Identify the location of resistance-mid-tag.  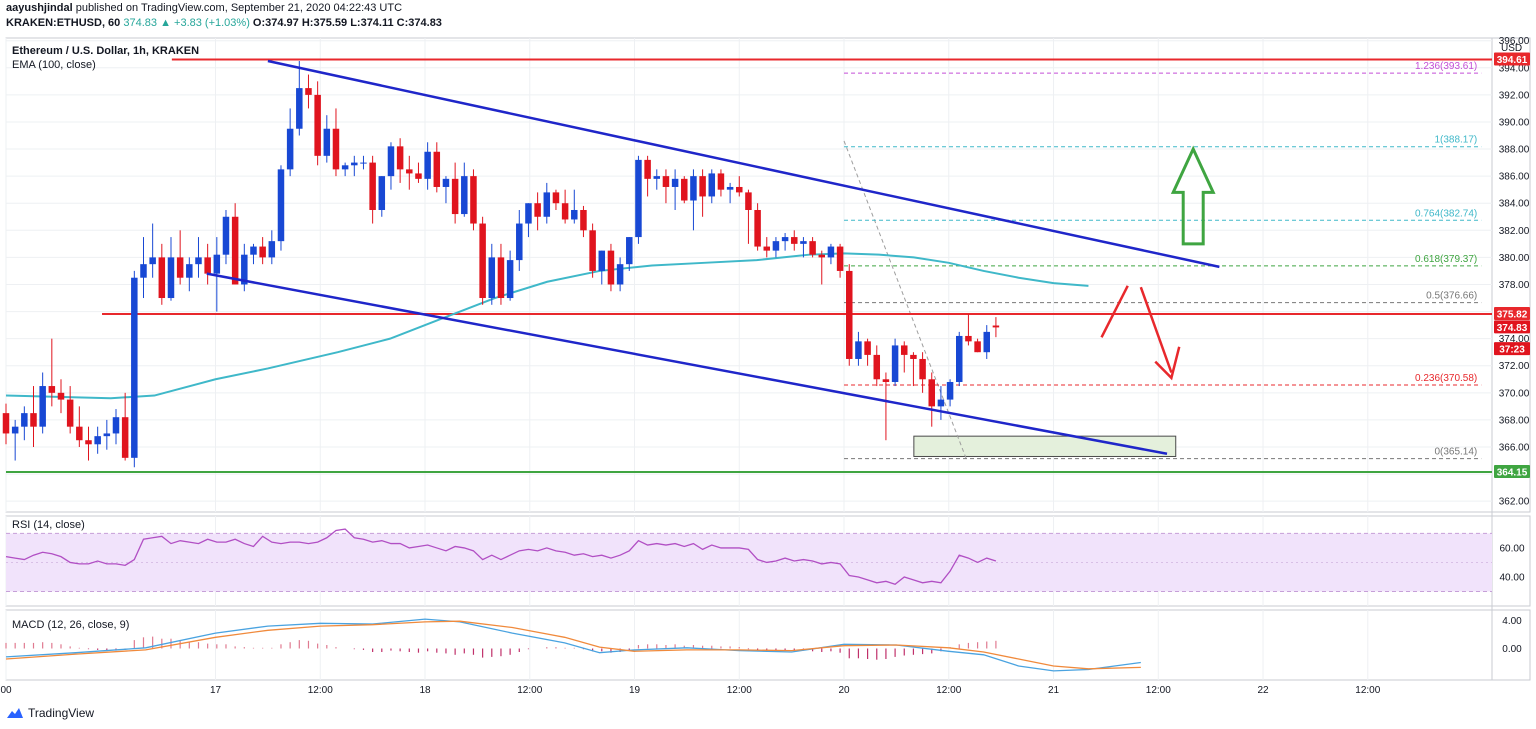
(1512, 314).